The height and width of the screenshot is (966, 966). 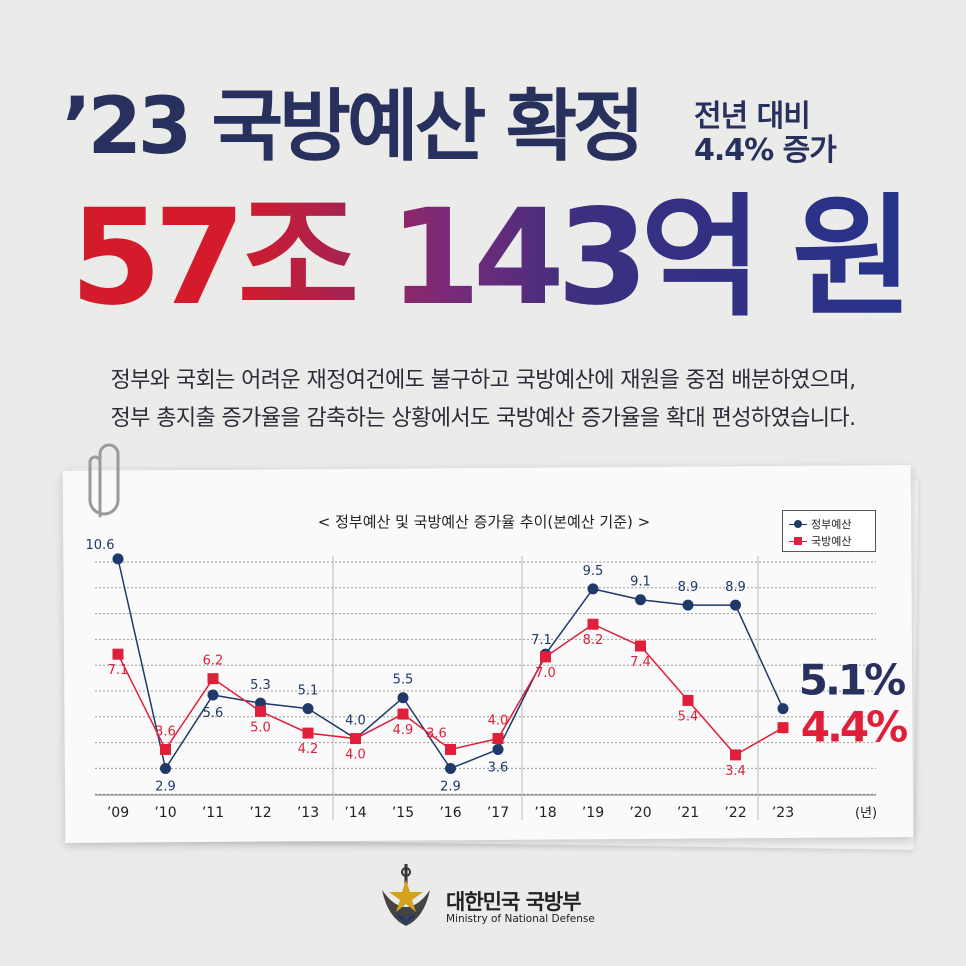 I want to click on x-axis-unit: (년), so click(x=866, y=813).